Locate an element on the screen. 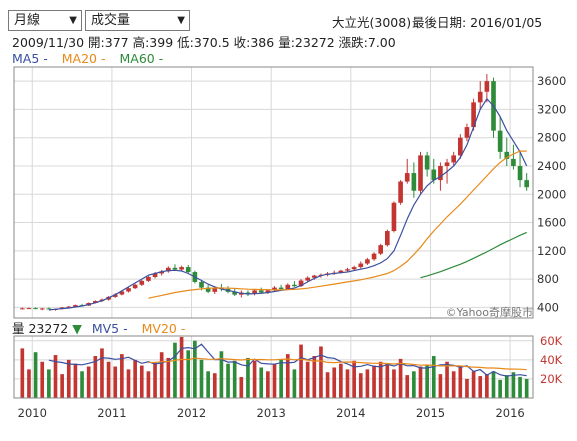 Image resolution: width=577 pixels, height=441 pixels. volume-bars is located at coordinates (274, 367).